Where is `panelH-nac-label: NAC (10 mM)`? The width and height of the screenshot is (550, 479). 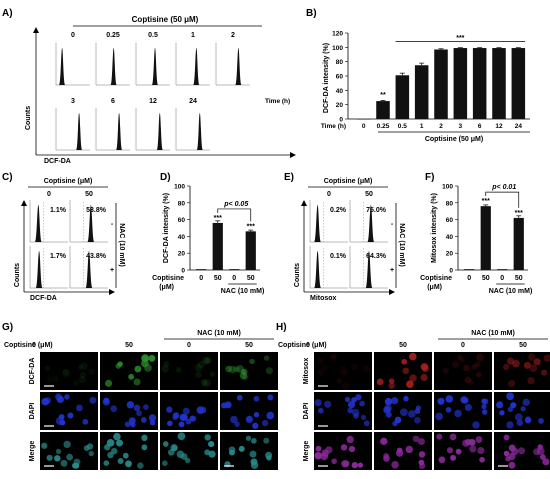 panelH-nac-label: NAC (10 mM) is located at coordinates (493, 333).